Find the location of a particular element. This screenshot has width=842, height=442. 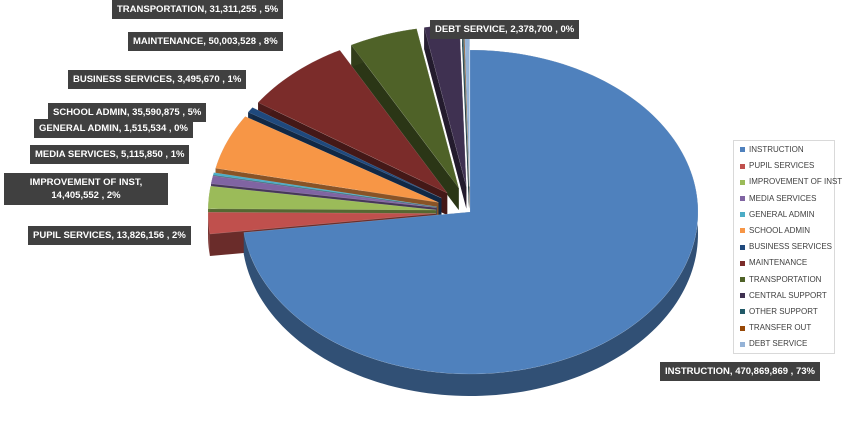

legend-item: PUPIL SERVICES is located at coordinates (777, 165).